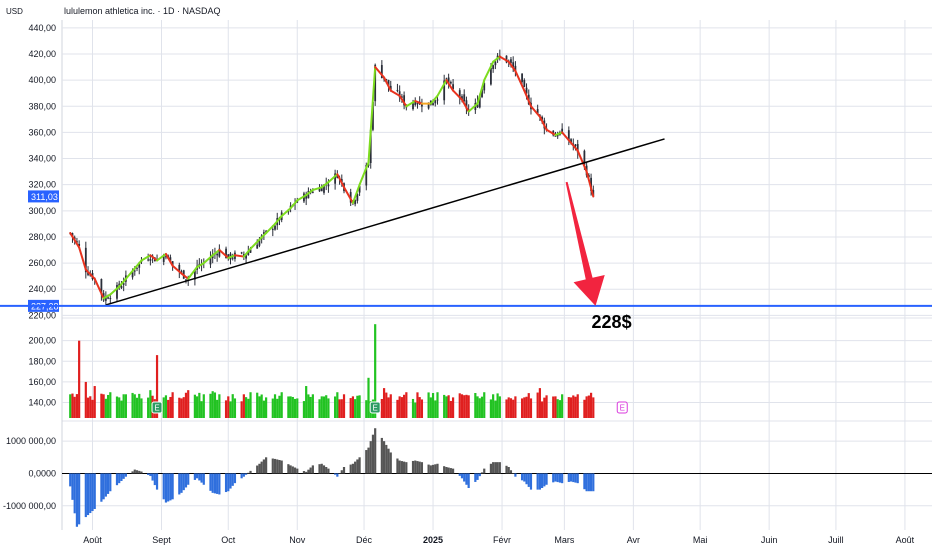 The image size is (932, 550). What do you see at coordinates (612, 322) in the screenshot?
I see `target-annotation: 228$` at bounding box center [612, 322].